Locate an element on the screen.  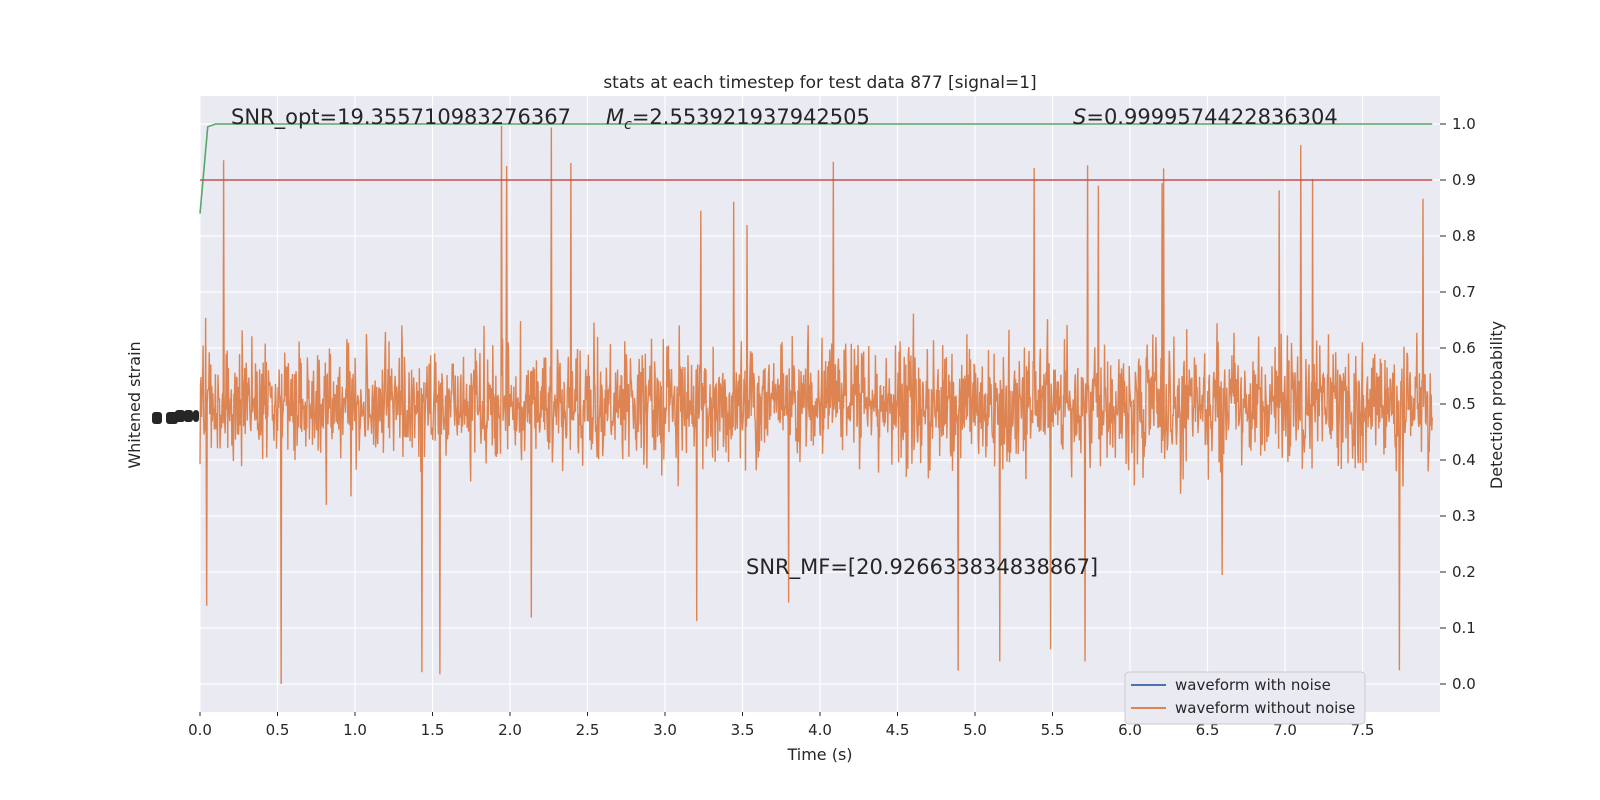
x-tick-label: 1.0 is located at coordinates (355, 730).